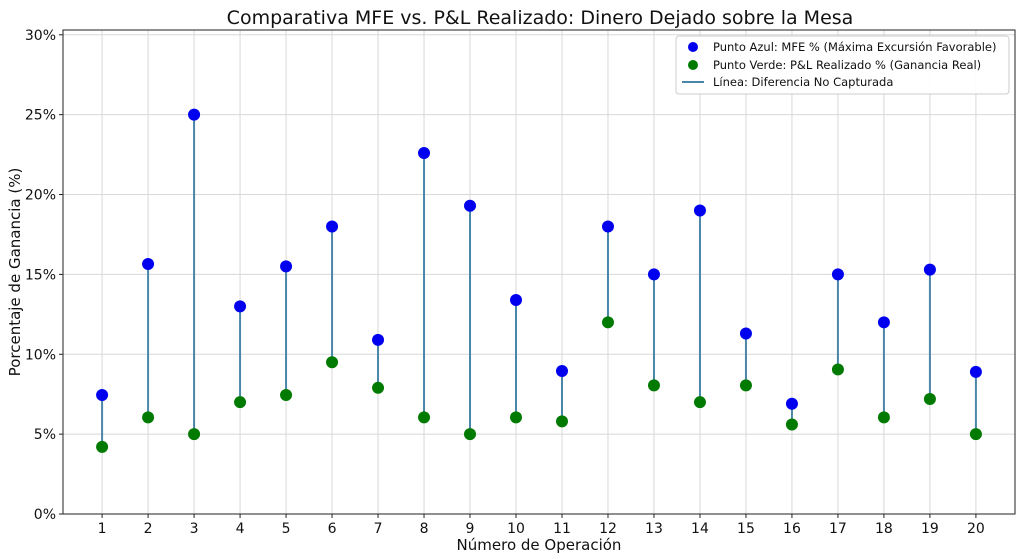  I want to click on x-tick-label: 12, so click(608, 529).